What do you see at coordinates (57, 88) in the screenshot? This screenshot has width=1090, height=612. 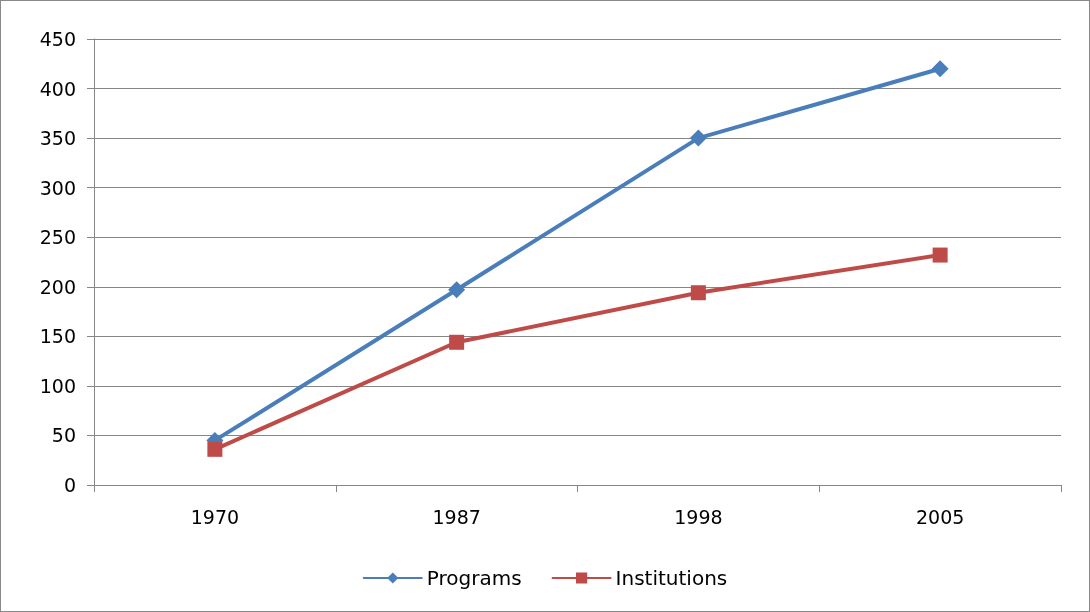 I see `y-tick-label: 400` at bounding box center [57, 88].